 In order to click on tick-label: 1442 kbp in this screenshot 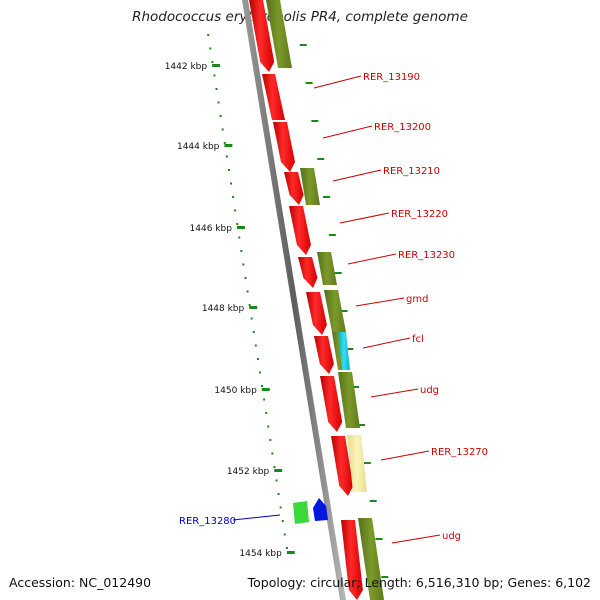, I will do `click(186, 67)`.